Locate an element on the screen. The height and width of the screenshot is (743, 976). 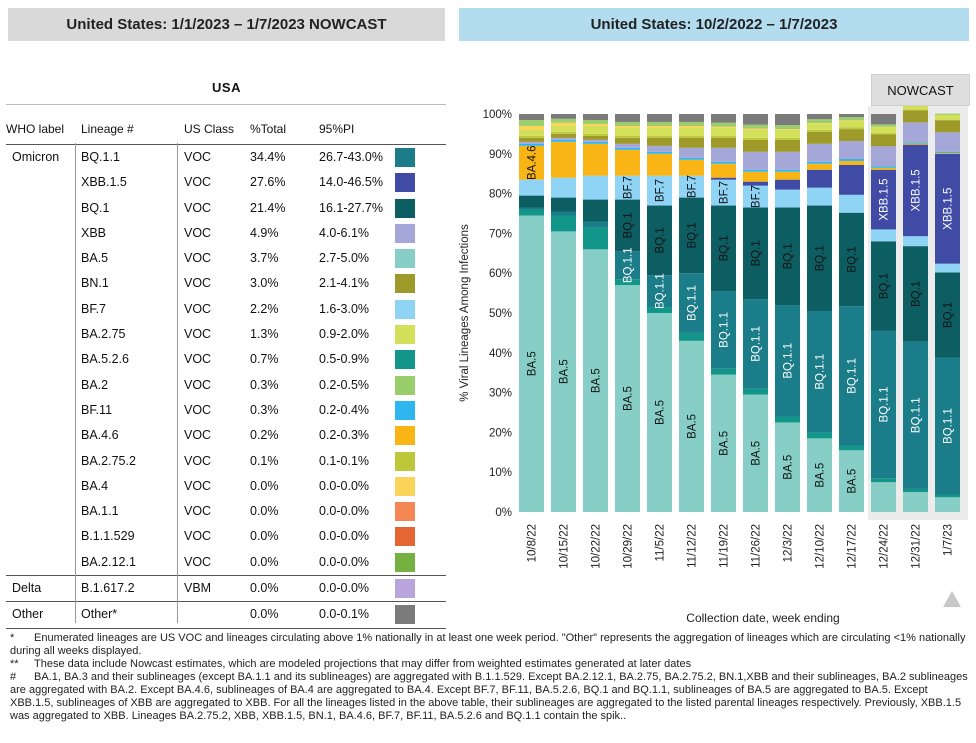
scroll-up-arrow-icon is located at coordinates (952, 599).